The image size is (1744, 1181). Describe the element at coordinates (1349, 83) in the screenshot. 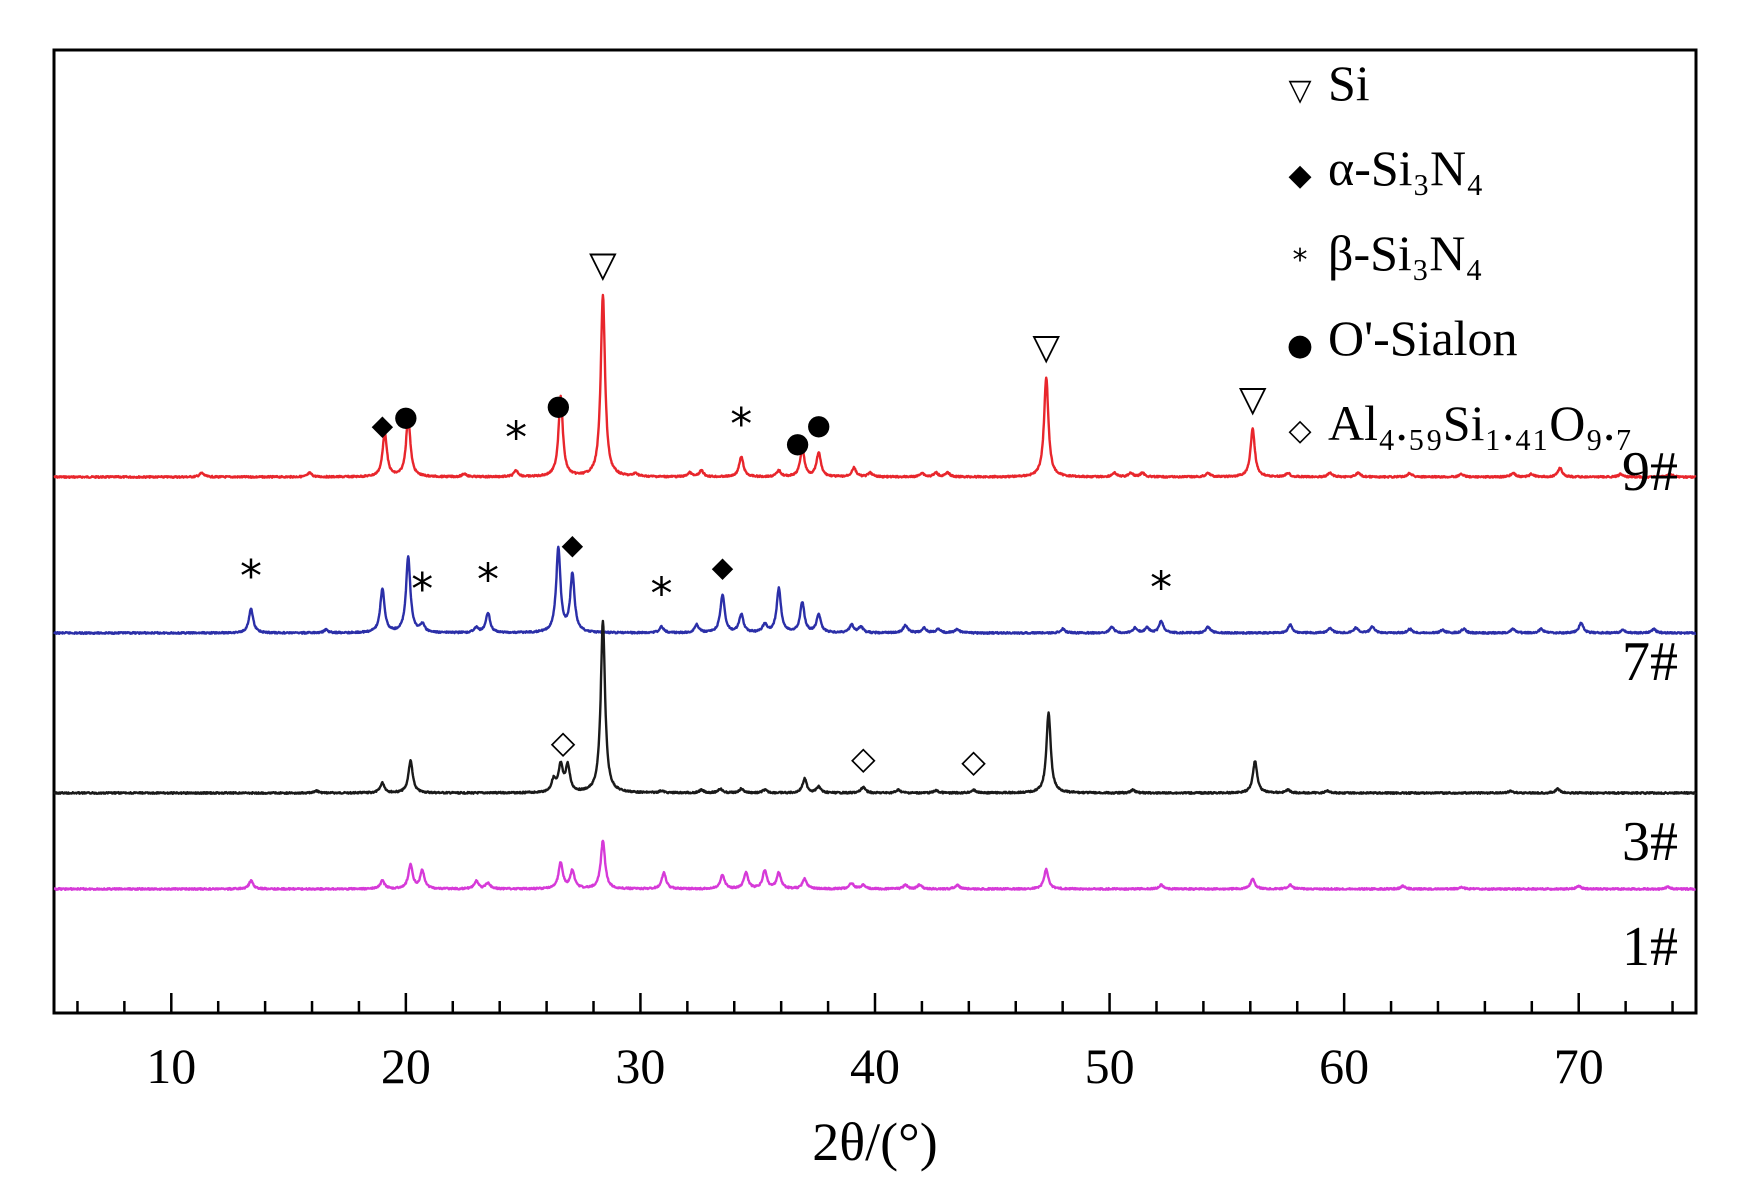

I see `legend-label: Si` at that location.